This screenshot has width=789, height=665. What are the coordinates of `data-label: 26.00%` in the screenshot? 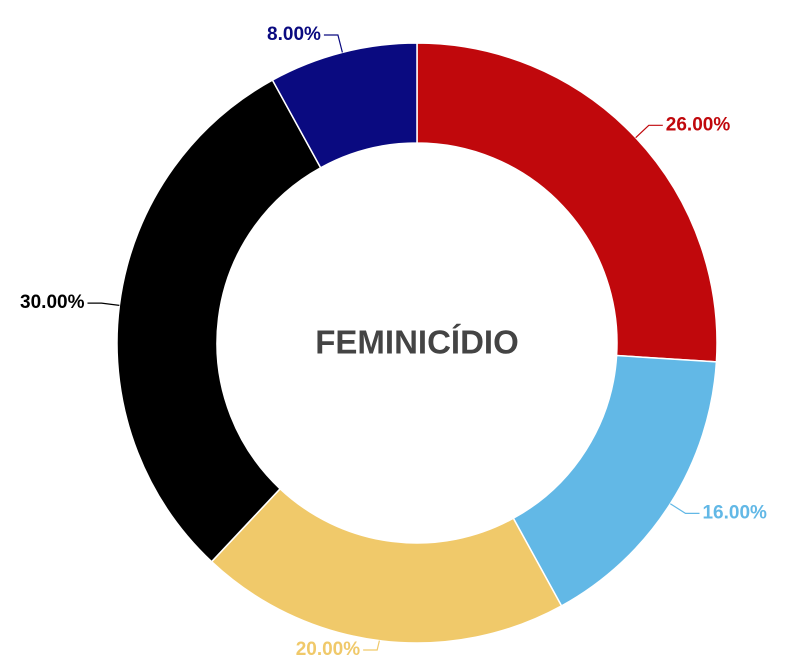 It's located at (698, 124).